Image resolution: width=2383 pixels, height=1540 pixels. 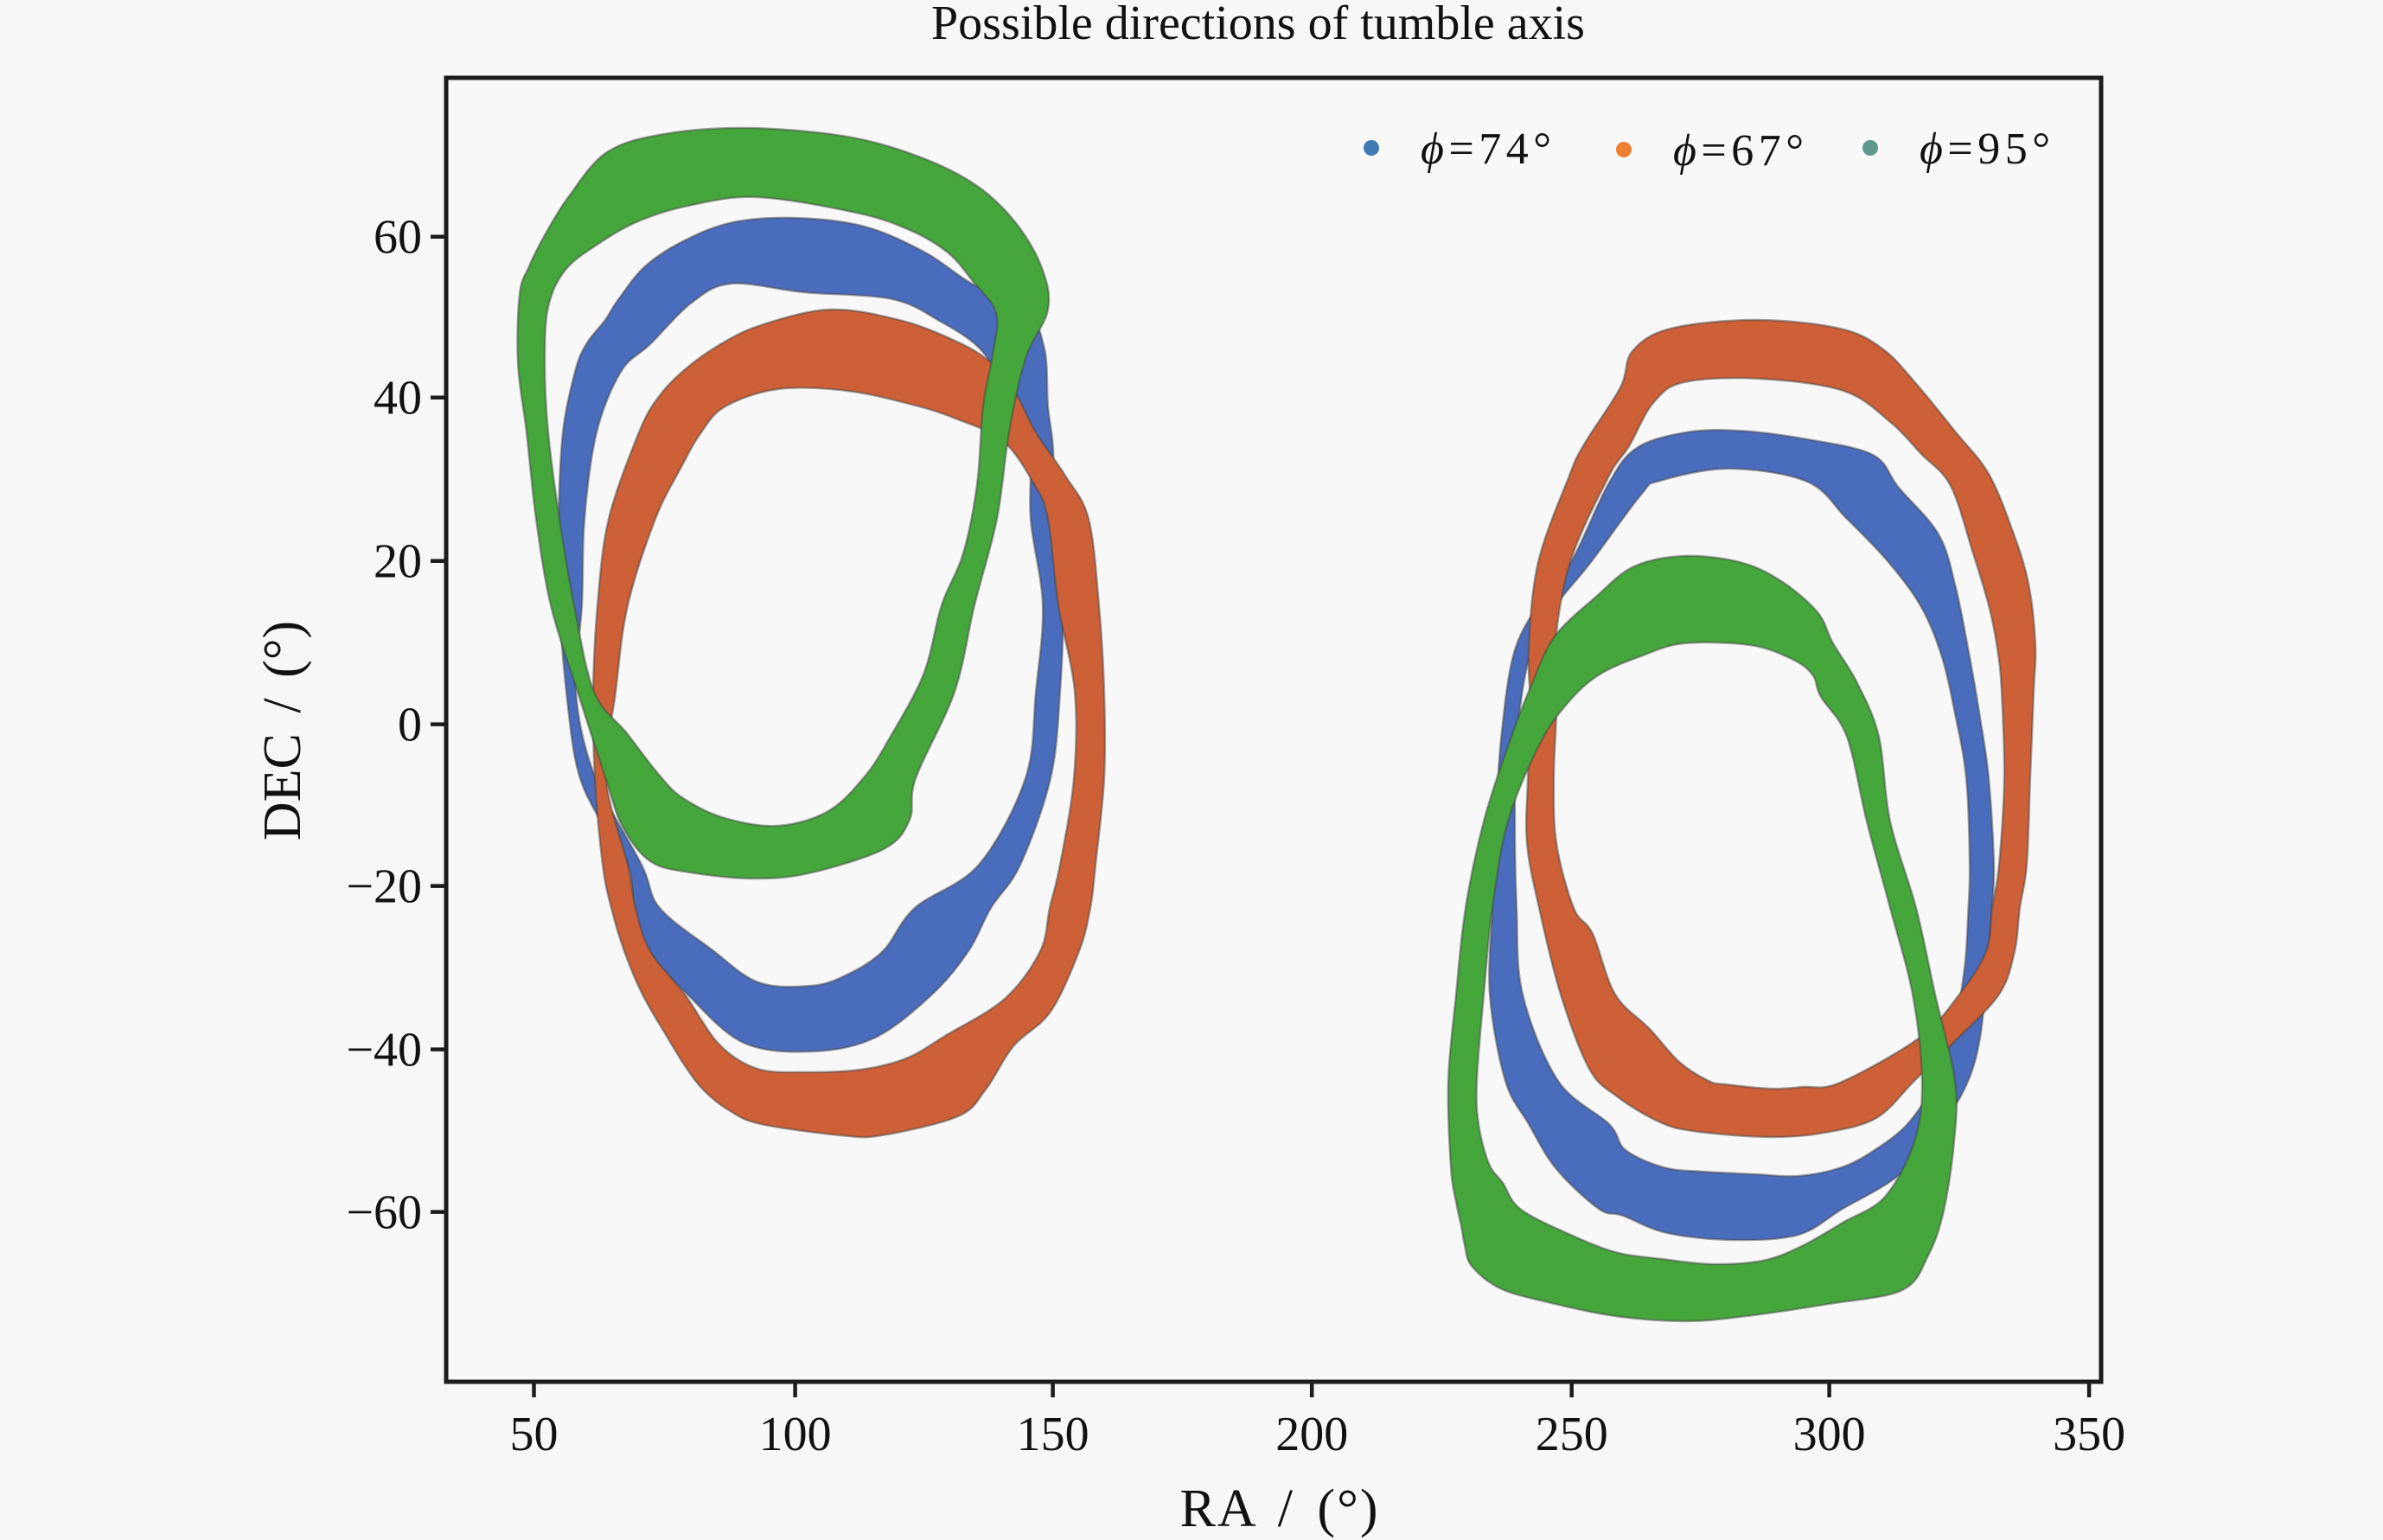 I want to click on svg-text: 200, so click(x=1311, y=1434).